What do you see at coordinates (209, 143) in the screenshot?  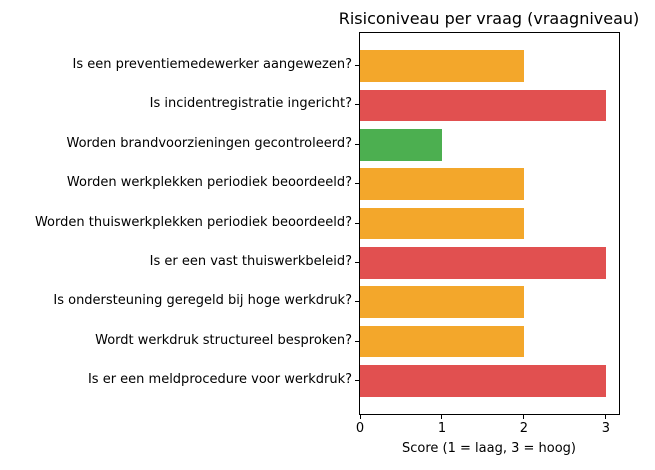 I see `y-tick-label: Worden brandvoorzieningen gecontroleerd?` at bounding box center [209, 143].